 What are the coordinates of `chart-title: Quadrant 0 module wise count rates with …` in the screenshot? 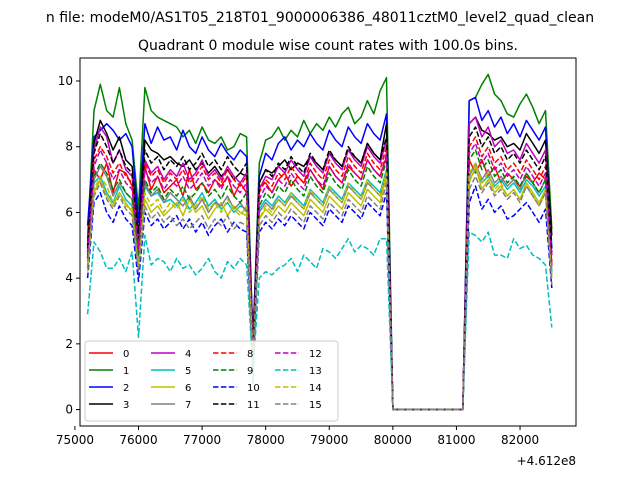 It's located at (328, 46).